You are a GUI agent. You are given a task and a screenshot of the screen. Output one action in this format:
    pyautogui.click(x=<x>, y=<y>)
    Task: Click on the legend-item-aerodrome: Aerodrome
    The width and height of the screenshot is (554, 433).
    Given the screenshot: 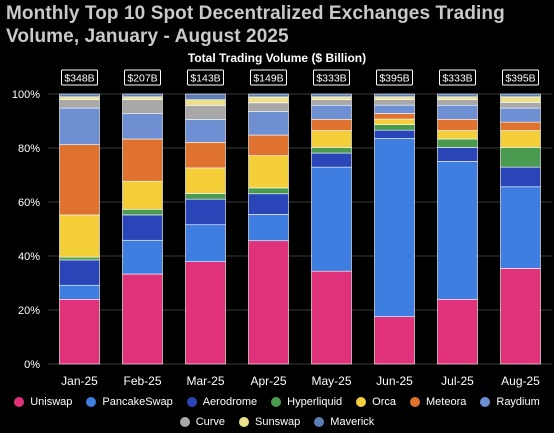 What is the action you would take?
    pyautogui.click(x=222, y=402)
    